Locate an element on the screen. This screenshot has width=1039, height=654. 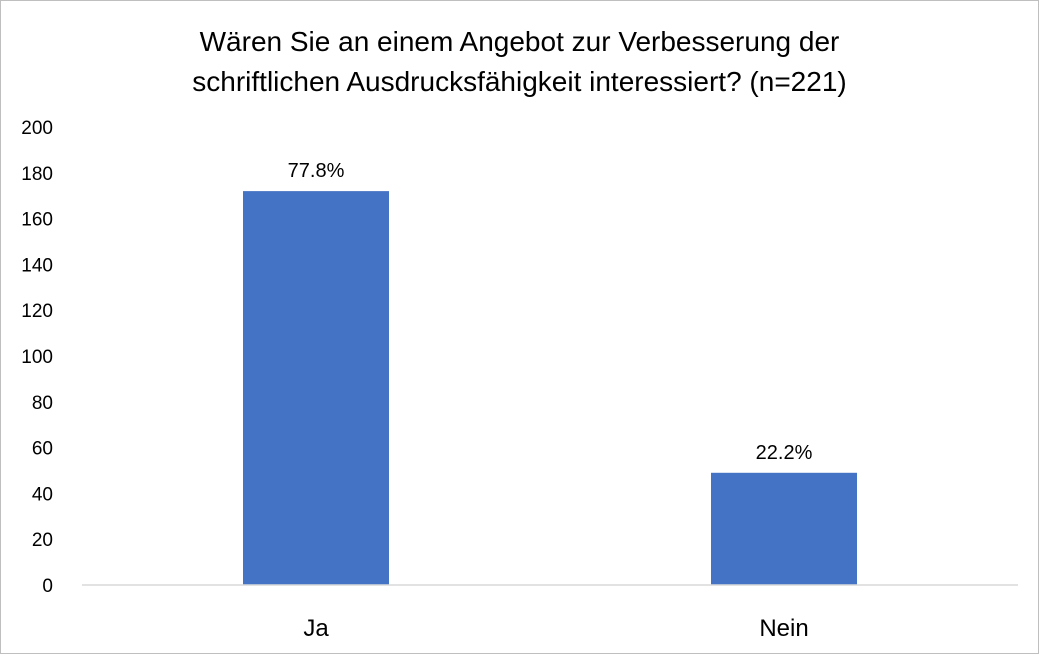
y-axis: 0 20 40 60 80 100 120 140 160 180 200 is located at coordinates (37, 357).